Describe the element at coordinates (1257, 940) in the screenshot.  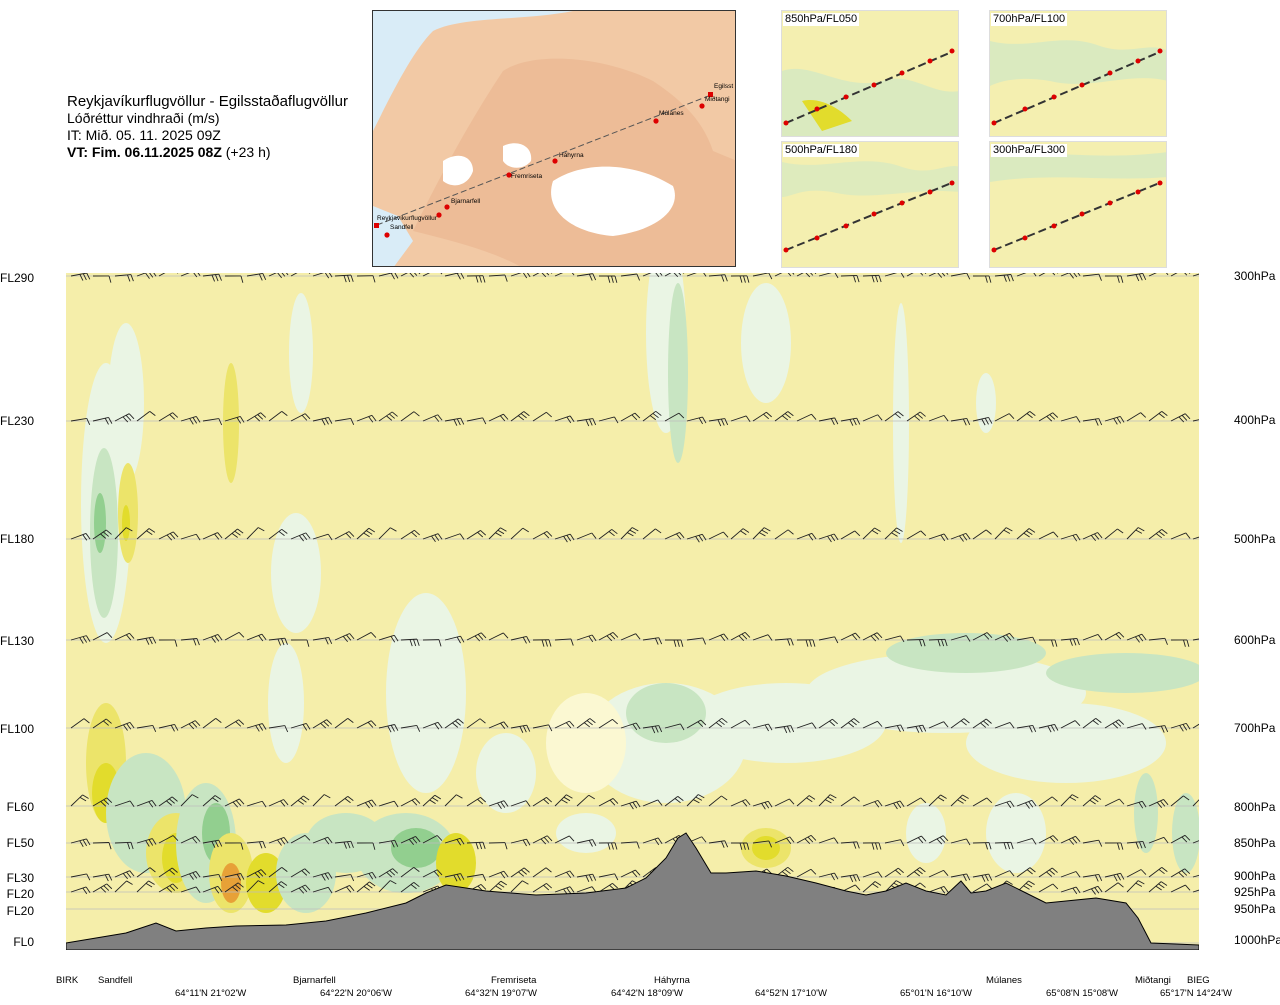
I see `pressure-level-label: 1000hPa` at that location.